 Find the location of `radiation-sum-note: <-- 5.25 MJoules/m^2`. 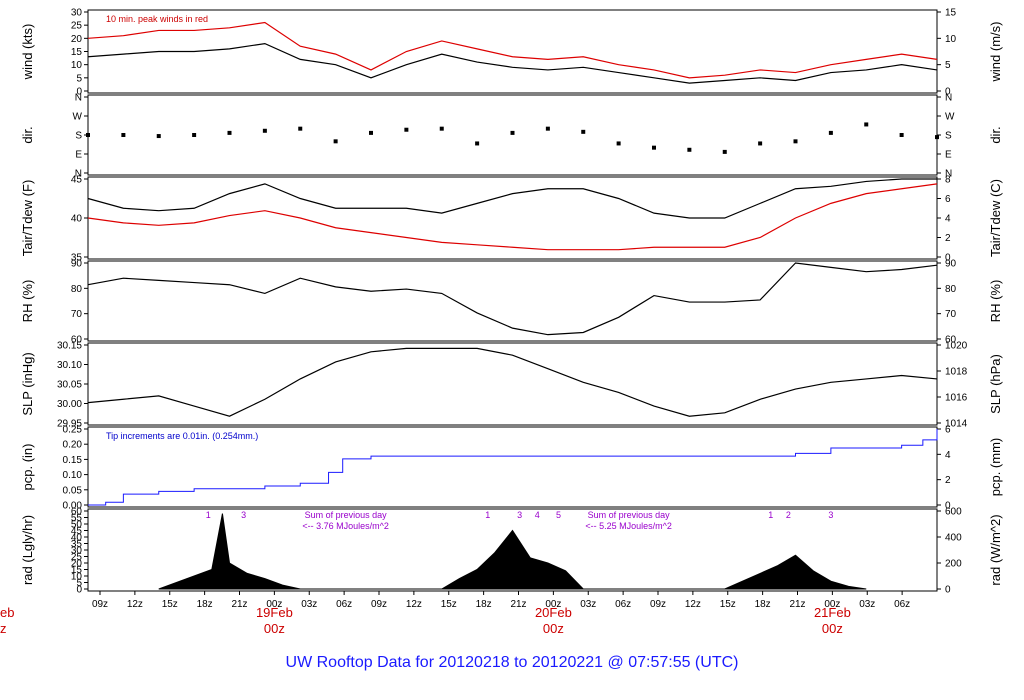

radiation-sum-note: <-- 5.25 MJoules/m^2 is located at coordinates (628, 526).